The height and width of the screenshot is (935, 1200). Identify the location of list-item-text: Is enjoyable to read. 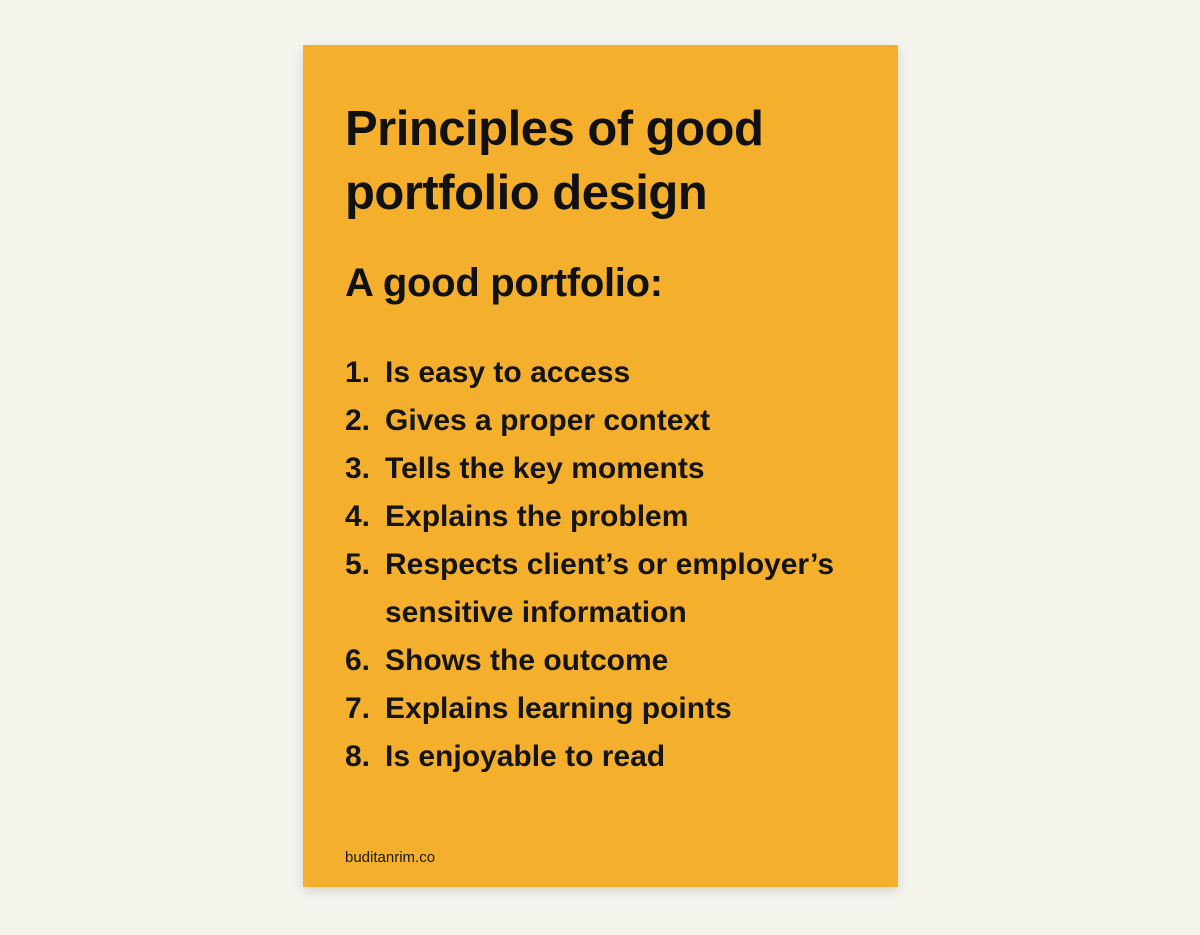
(525, 756).